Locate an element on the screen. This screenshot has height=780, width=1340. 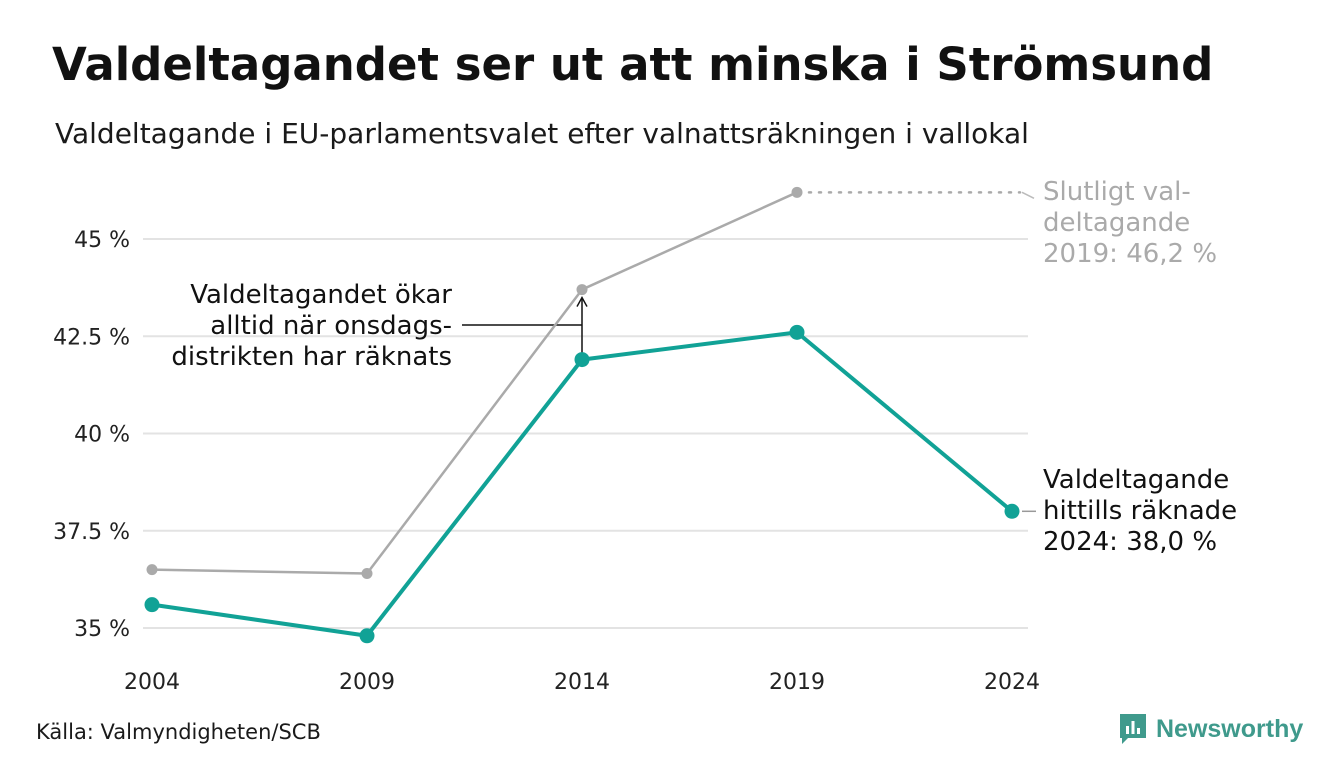
y-tick-label: 40 % is located at coordinates (102, 435).